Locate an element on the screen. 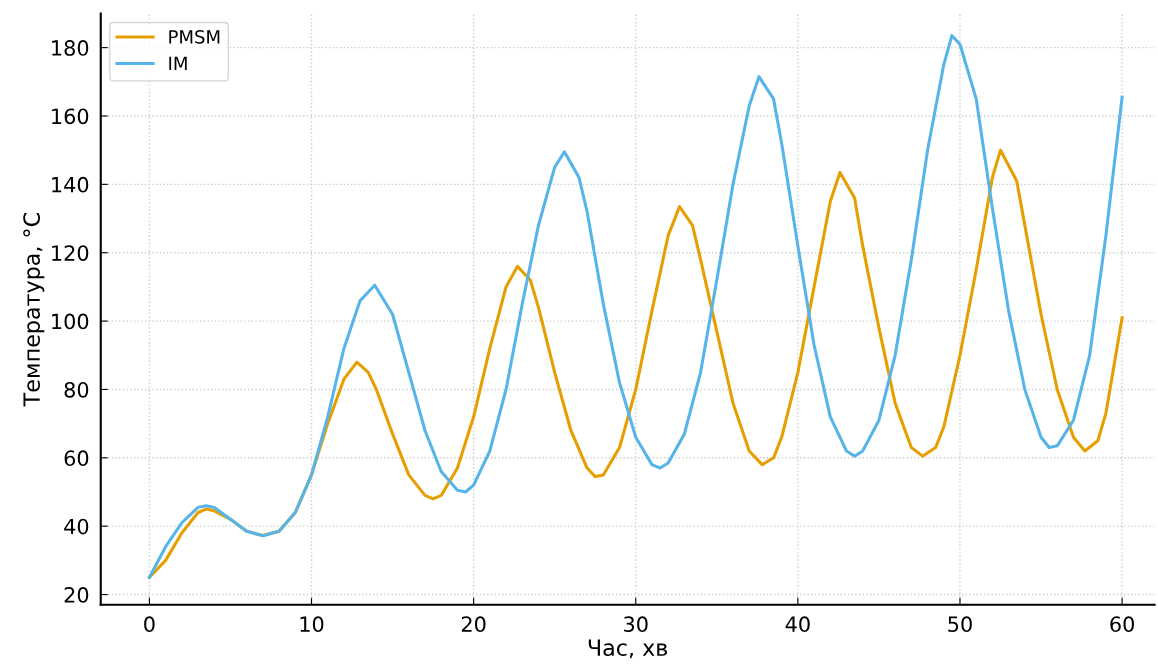 This screenshot has width=1158, height=672. x-tick-label: 40 is located at coordinates (797, 624).